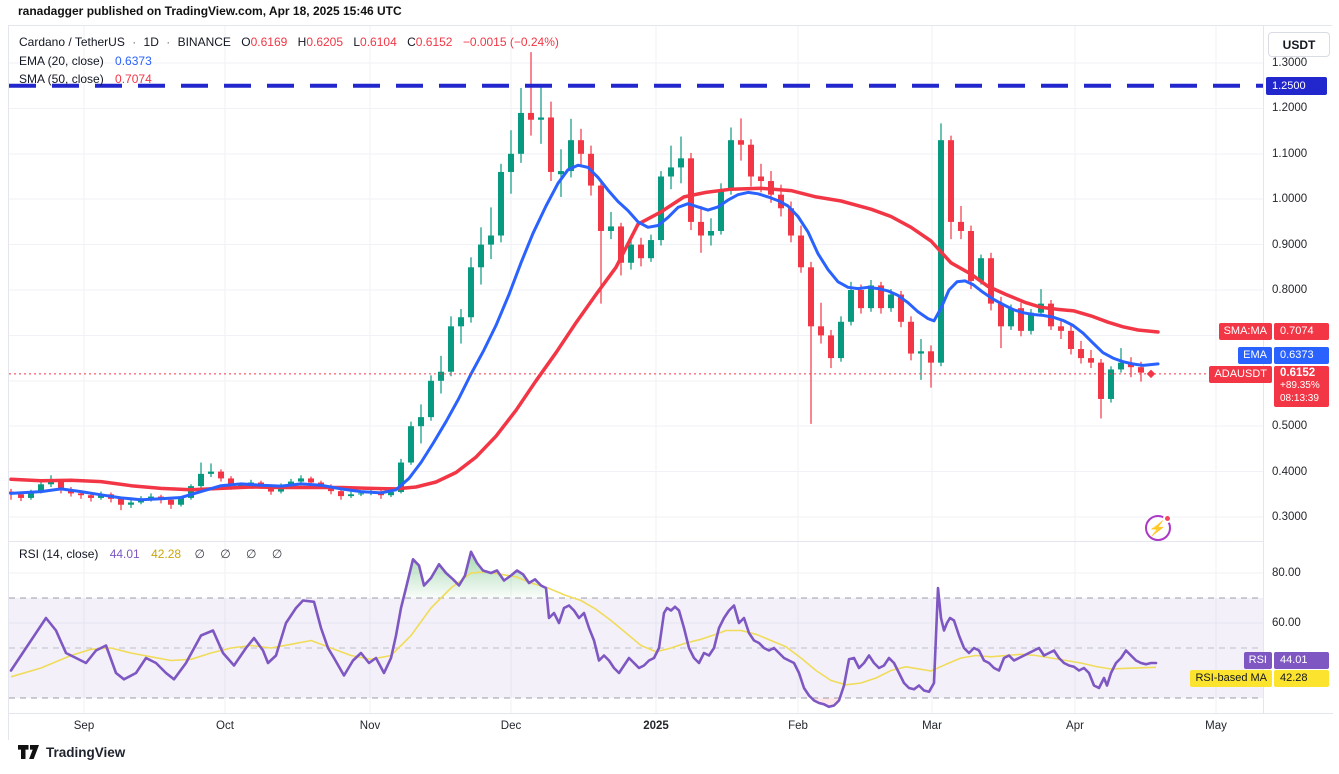 The height and width of the screenshot is (774, 1339). What do you see at coordinates (1075, 726) in the screenshot?
I see `time-tick-label: Apr` at bounding box center [1075, 726].